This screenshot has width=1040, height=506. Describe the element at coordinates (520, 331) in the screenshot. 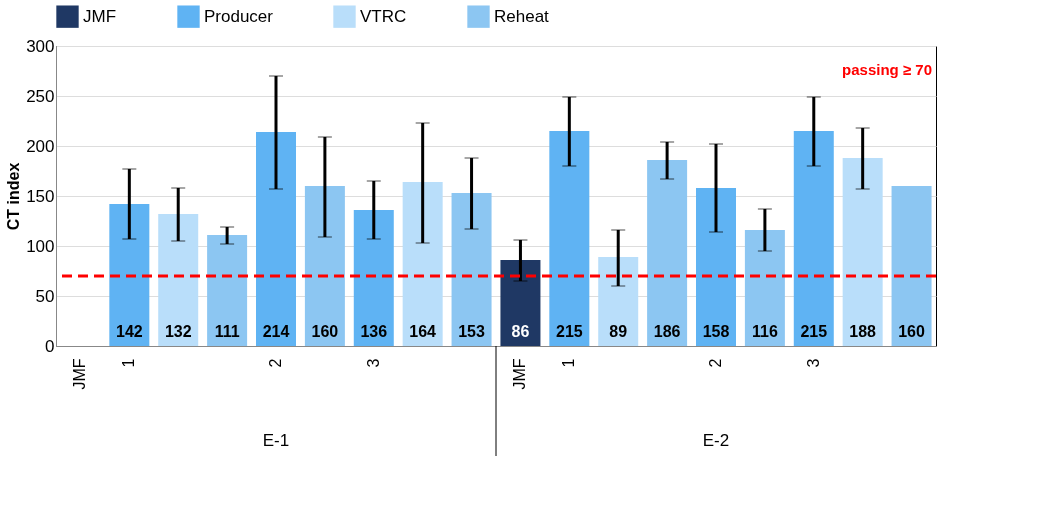

I see `data-label: 86` at that location.